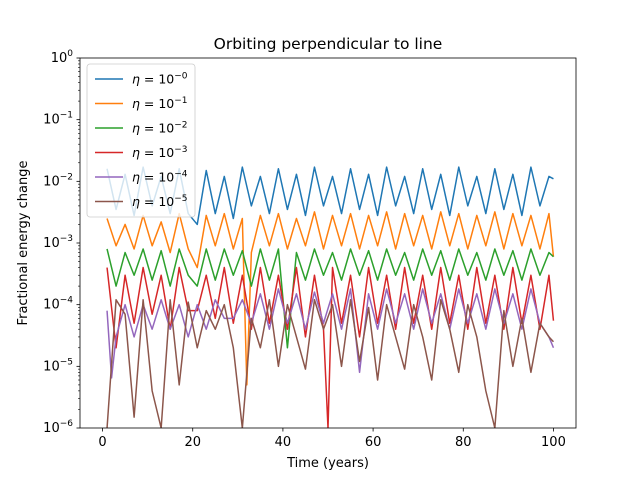  Describe the element at coordinates (58, 304) in the screenshot. I see `y-tick-label: 10⁻⁴` at that location.